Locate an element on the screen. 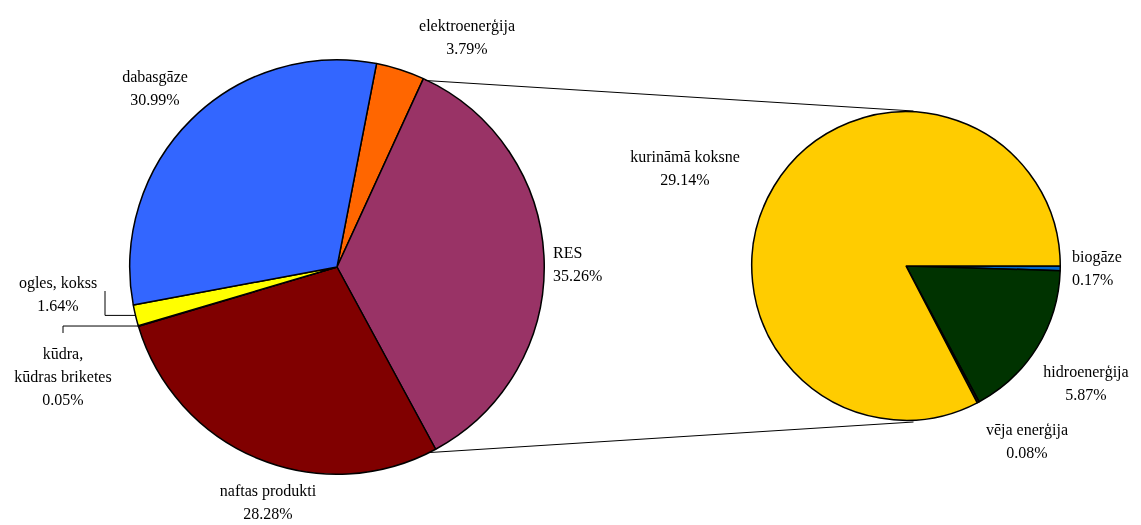 The image size is (1141, 525). data-label: 0.05% is located at coordinates (63, 400).